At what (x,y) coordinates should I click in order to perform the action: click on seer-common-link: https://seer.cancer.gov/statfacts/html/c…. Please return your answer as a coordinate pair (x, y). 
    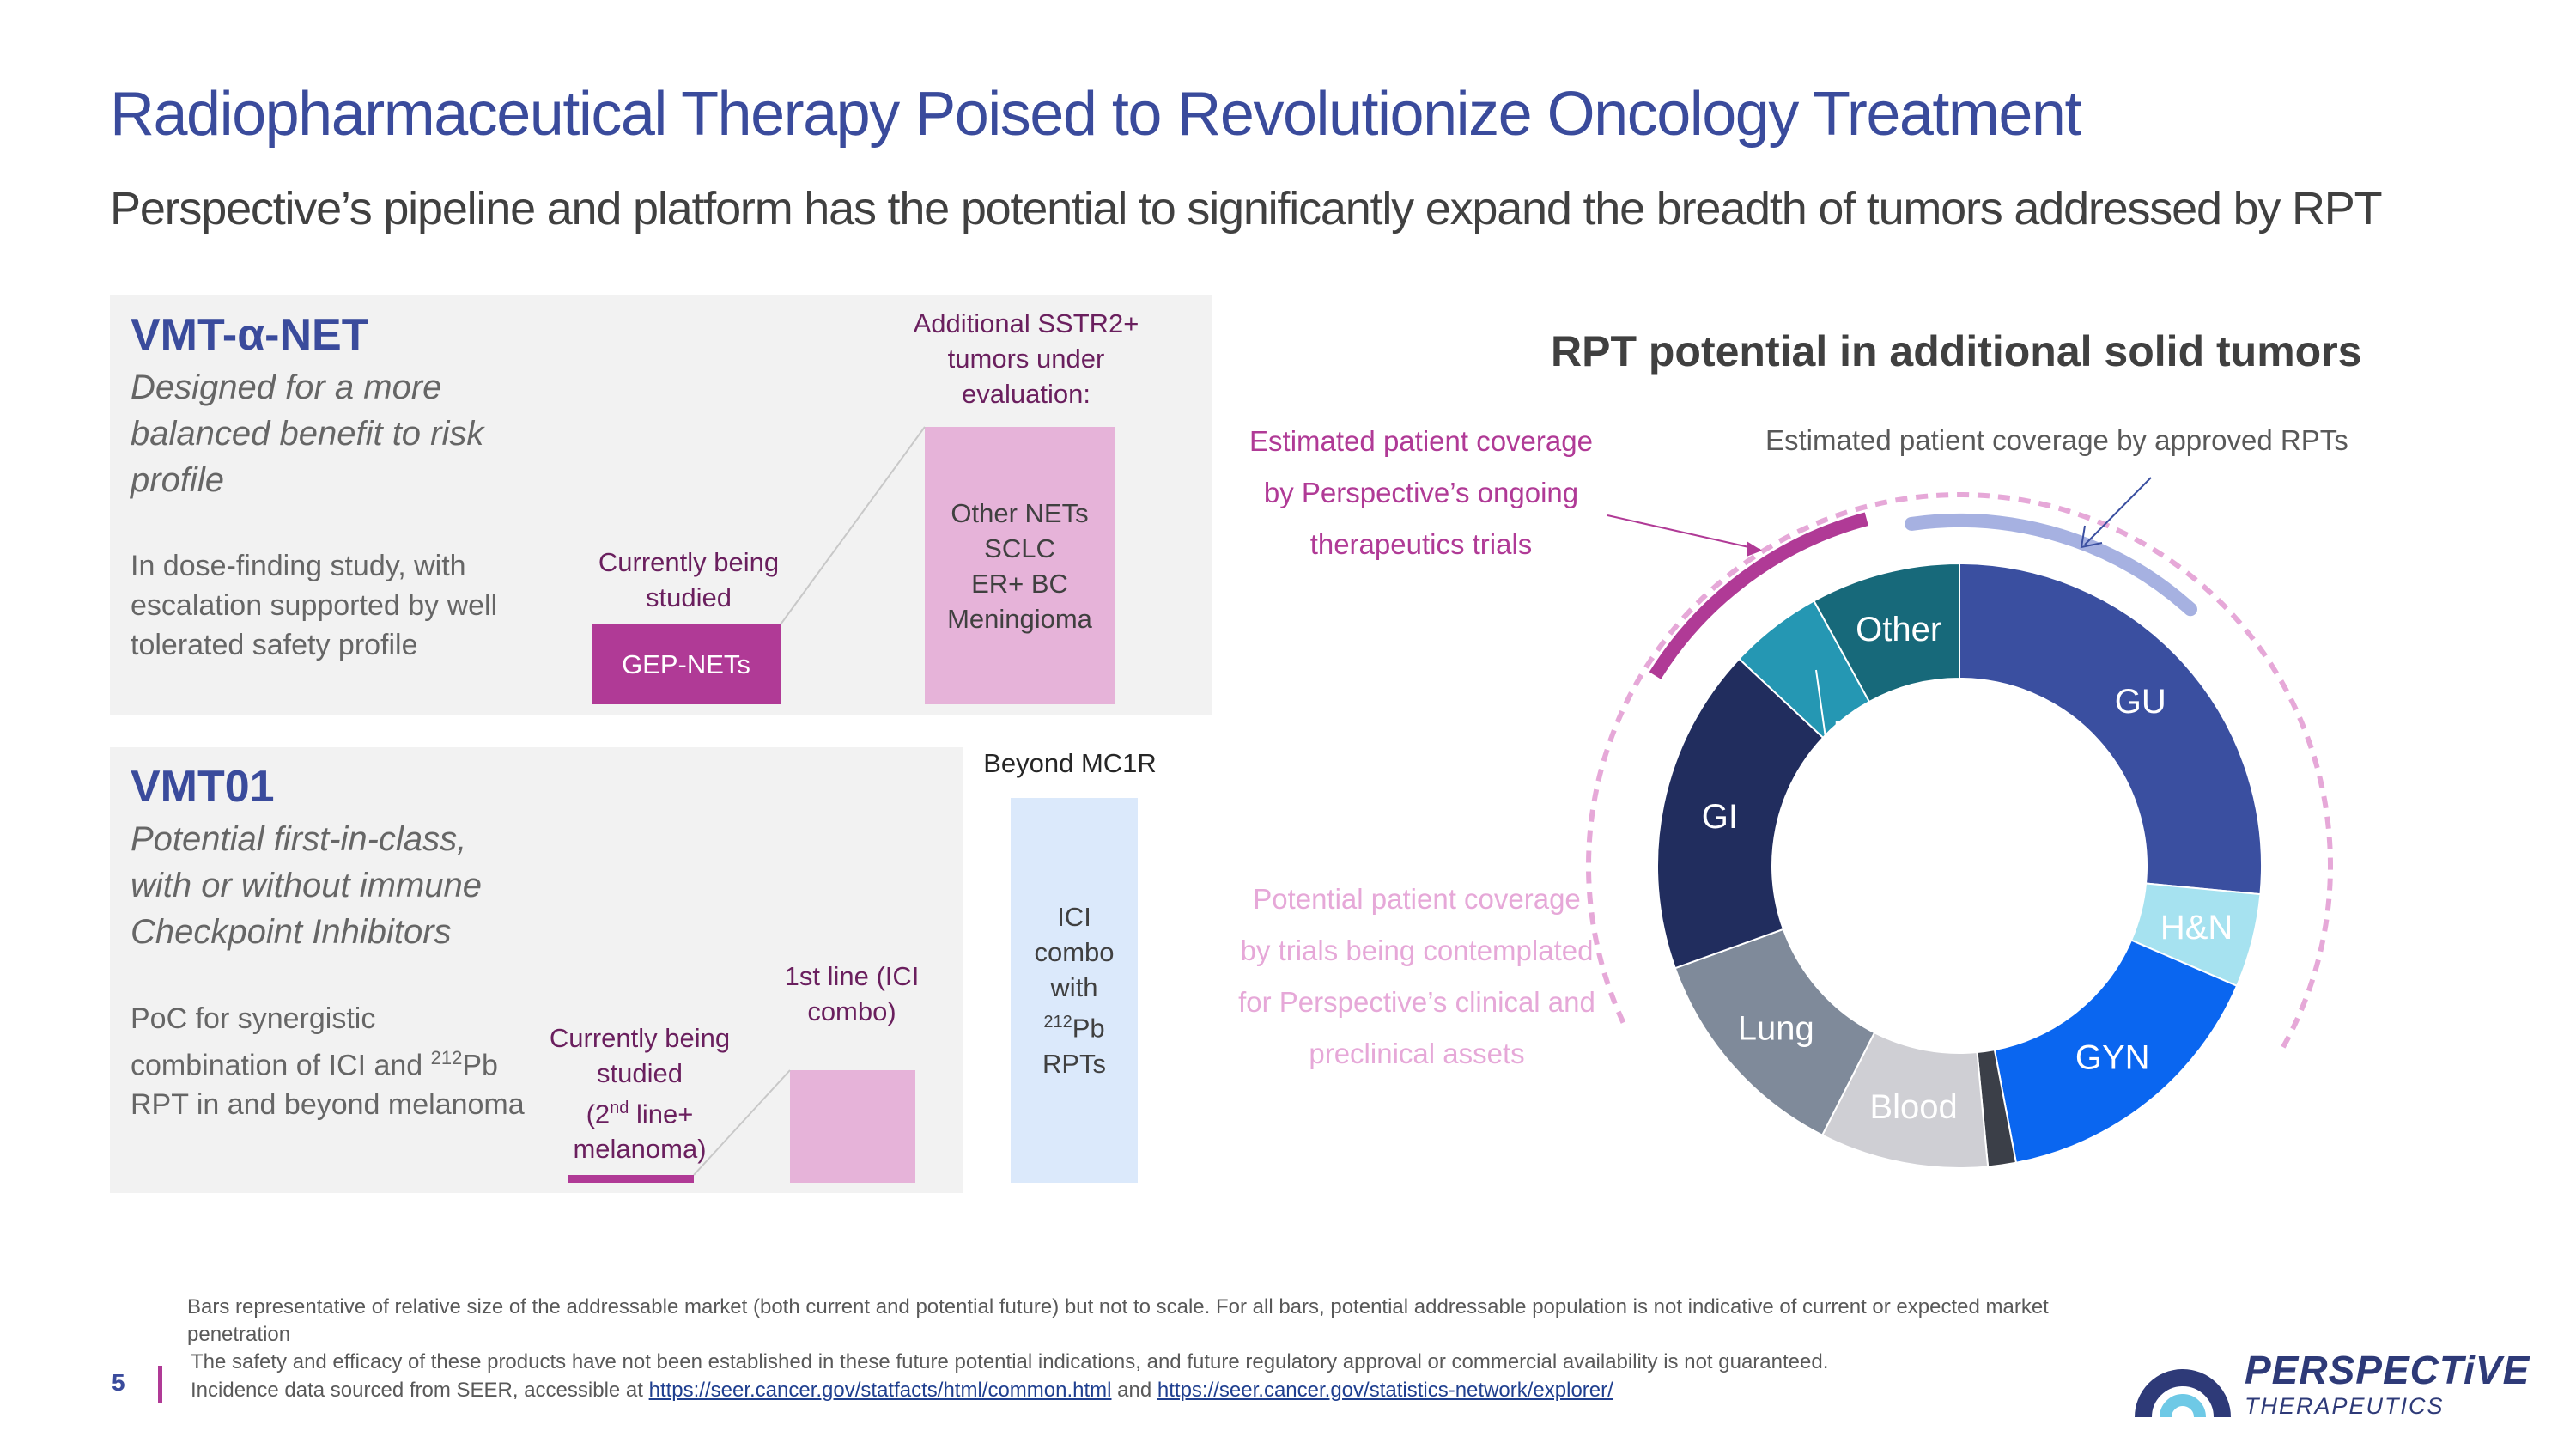
    Looking at the image, I should click on (880, 1390).